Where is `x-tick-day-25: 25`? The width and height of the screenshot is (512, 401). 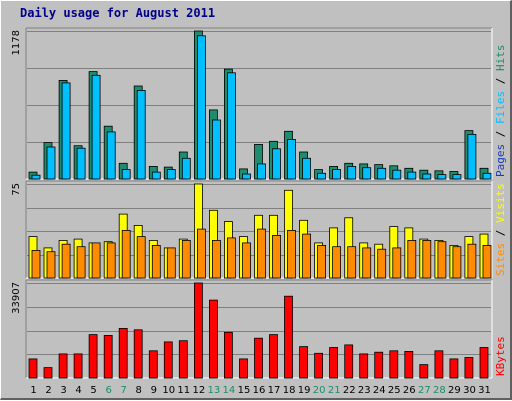 x-tick-day-25: 25 is located at coordinates (394, 390).